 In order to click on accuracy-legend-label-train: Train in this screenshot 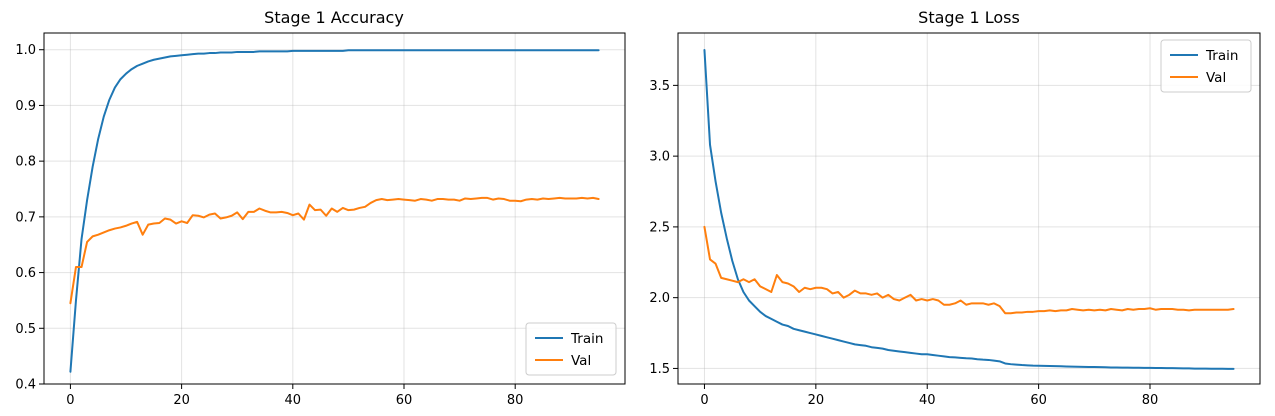, I will do `click(586, 339)`.